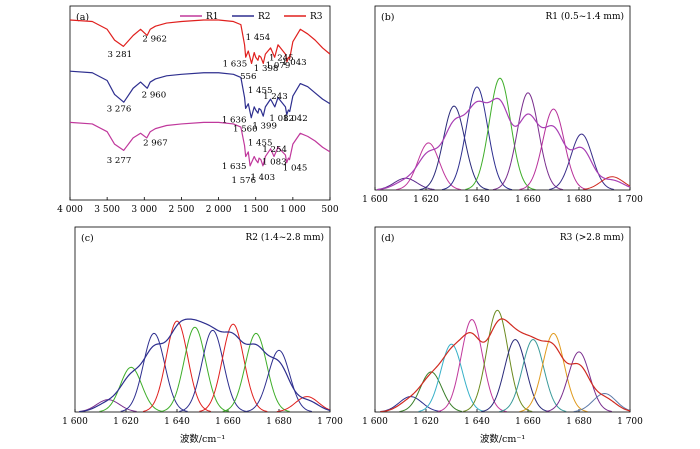 This screenshot has height=449, width=700. What do you see at coordinates (248, 77) in the screenshot?
I see `peak-annotation: 556` at bounding box center [248, 77].